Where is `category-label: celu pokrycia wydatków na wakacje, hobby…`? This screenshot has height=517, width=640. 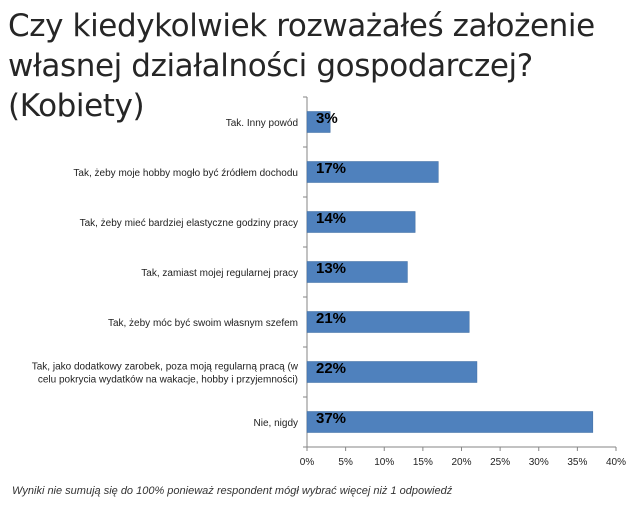 category-label: celu pokrycia wydatków na wakacje, hobby… is located at coordinates (168, 380).